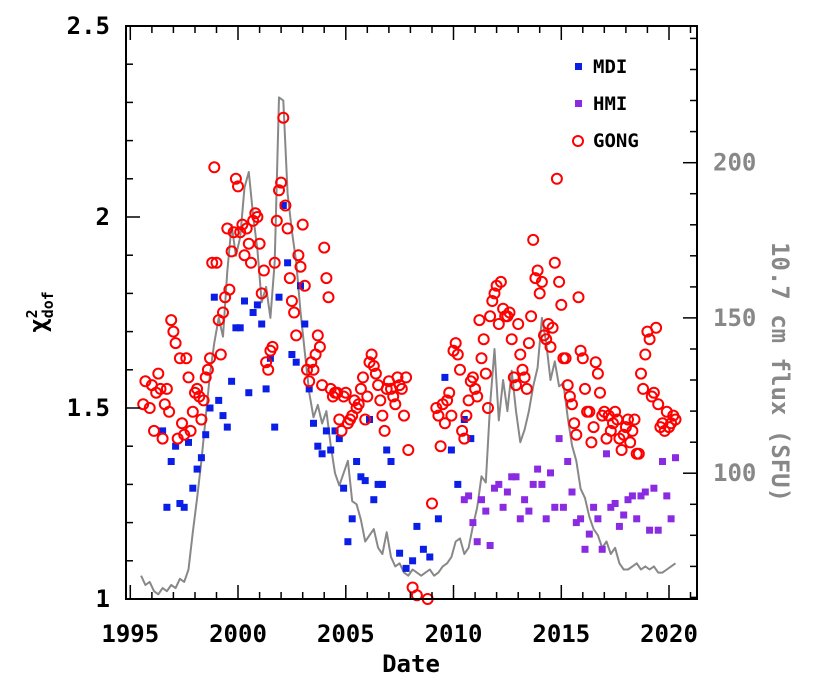 The image size is (830, 697). I want to click on legend-gong-marker, so click(578, 141).